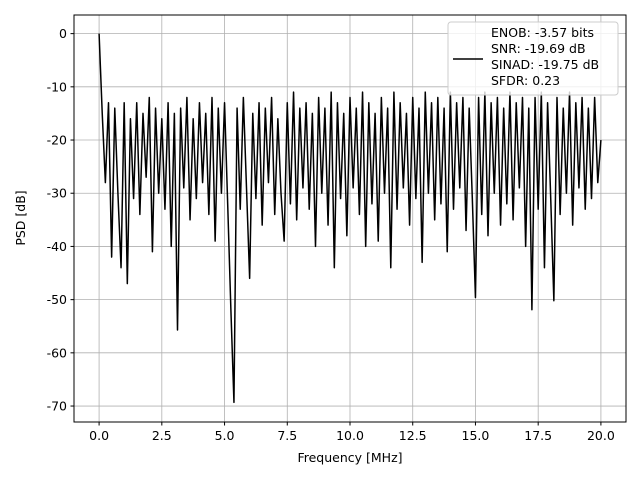 This screenshot has width=640, height=480. I want to click on y-tick-label: -30, so click(57, 193).